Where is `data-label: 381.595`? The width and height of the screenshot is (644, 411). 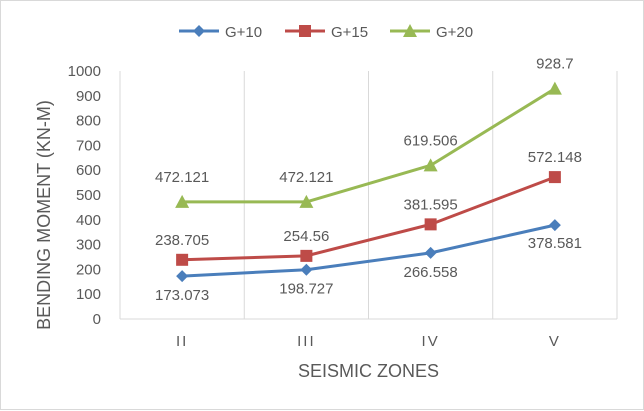 data-label: 381.595 is located at coordinates (431, 204).